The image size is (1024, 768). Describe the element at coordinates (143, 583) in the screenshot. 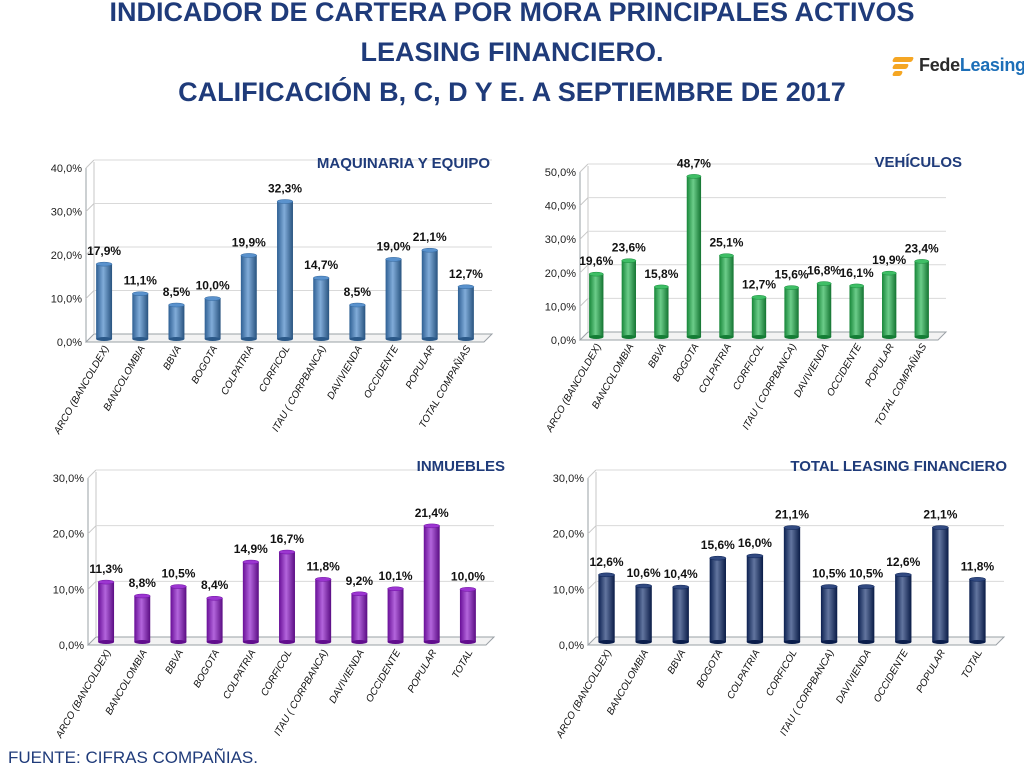

I see `data-label: 8,8%` at that location.